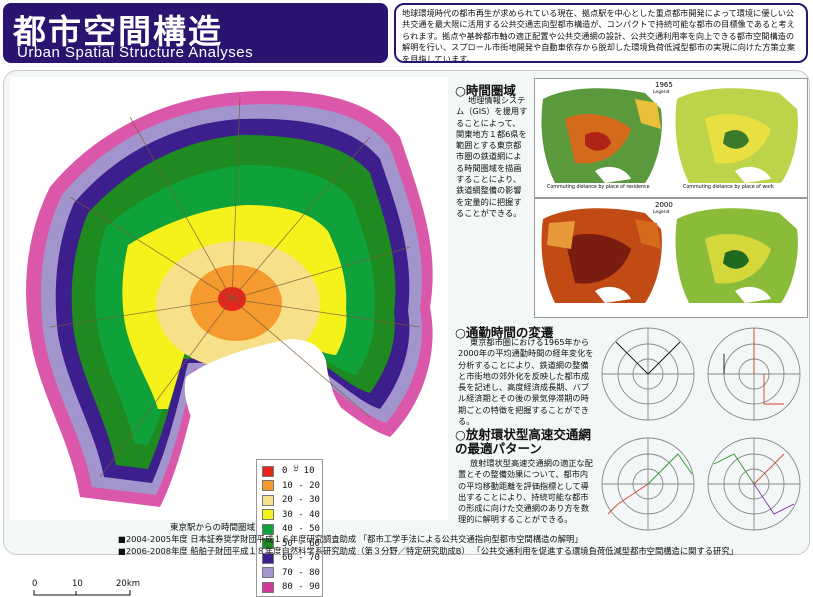 The image size is (813, 597). I want to click on title-banner: 都市空間構造 Urban Spatial Structure Analyses, so click(195, 33).